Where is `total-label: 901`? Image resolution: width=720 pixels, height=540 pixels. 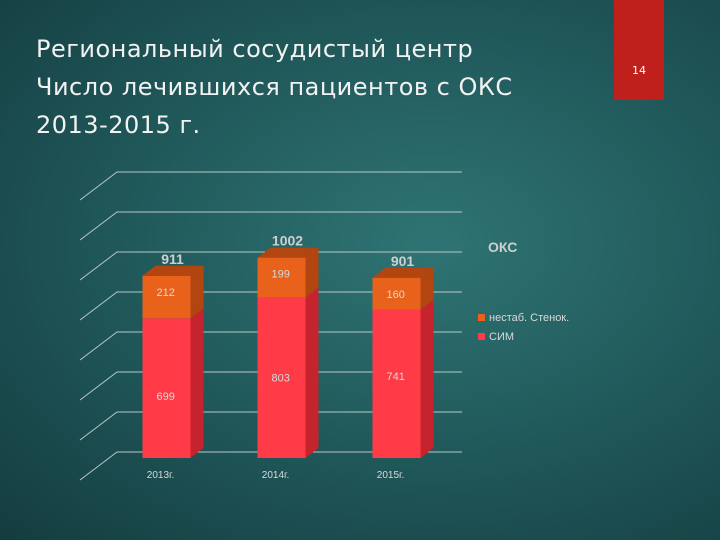 total-label: 901 is located at coordinates (403, 261).